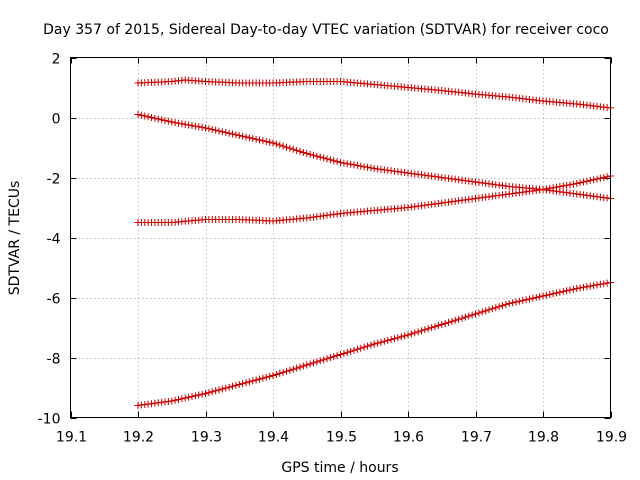 The width and height of the screenshot is (640, 480). Describe the element at coordinates (71, 438) in the screenshot. I see `x-tick-label: 19.1` at that location.